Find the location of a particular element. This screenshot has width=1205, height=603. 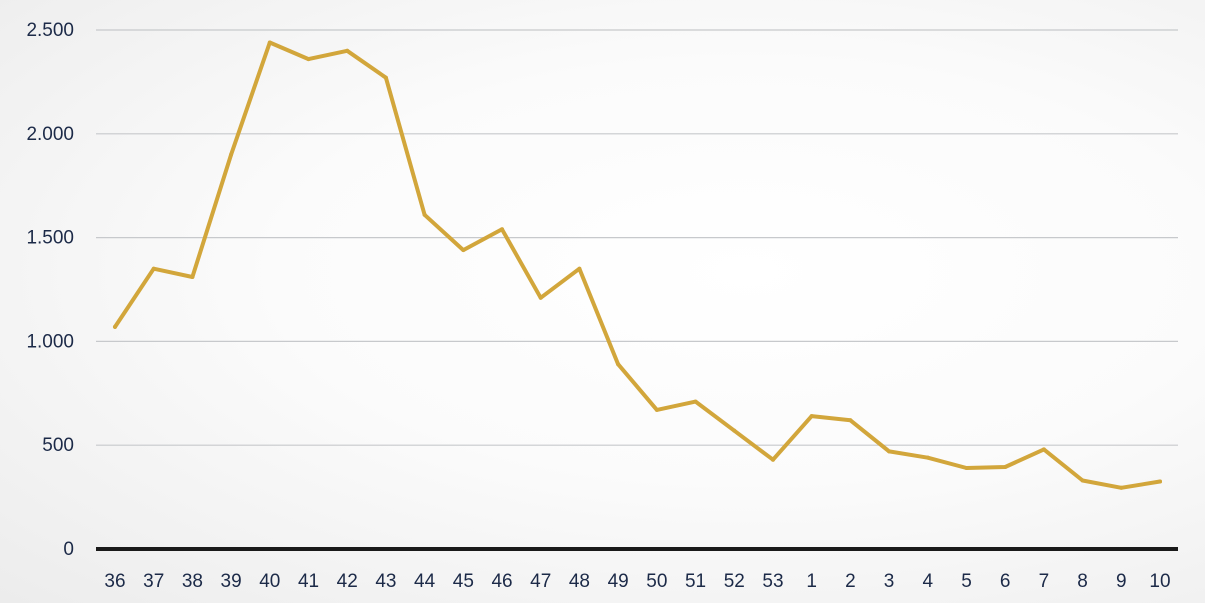

x-tick-label: 37 is located at coordinates (153, 581).